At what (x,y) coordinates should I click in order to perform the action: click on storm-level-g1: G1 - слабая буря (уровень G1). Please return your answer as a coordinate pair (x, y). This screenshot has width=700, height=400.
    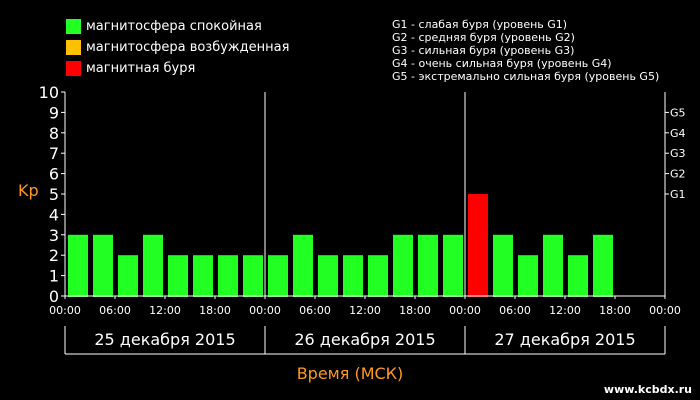
    Looking at the image, I should click on (480, 24).